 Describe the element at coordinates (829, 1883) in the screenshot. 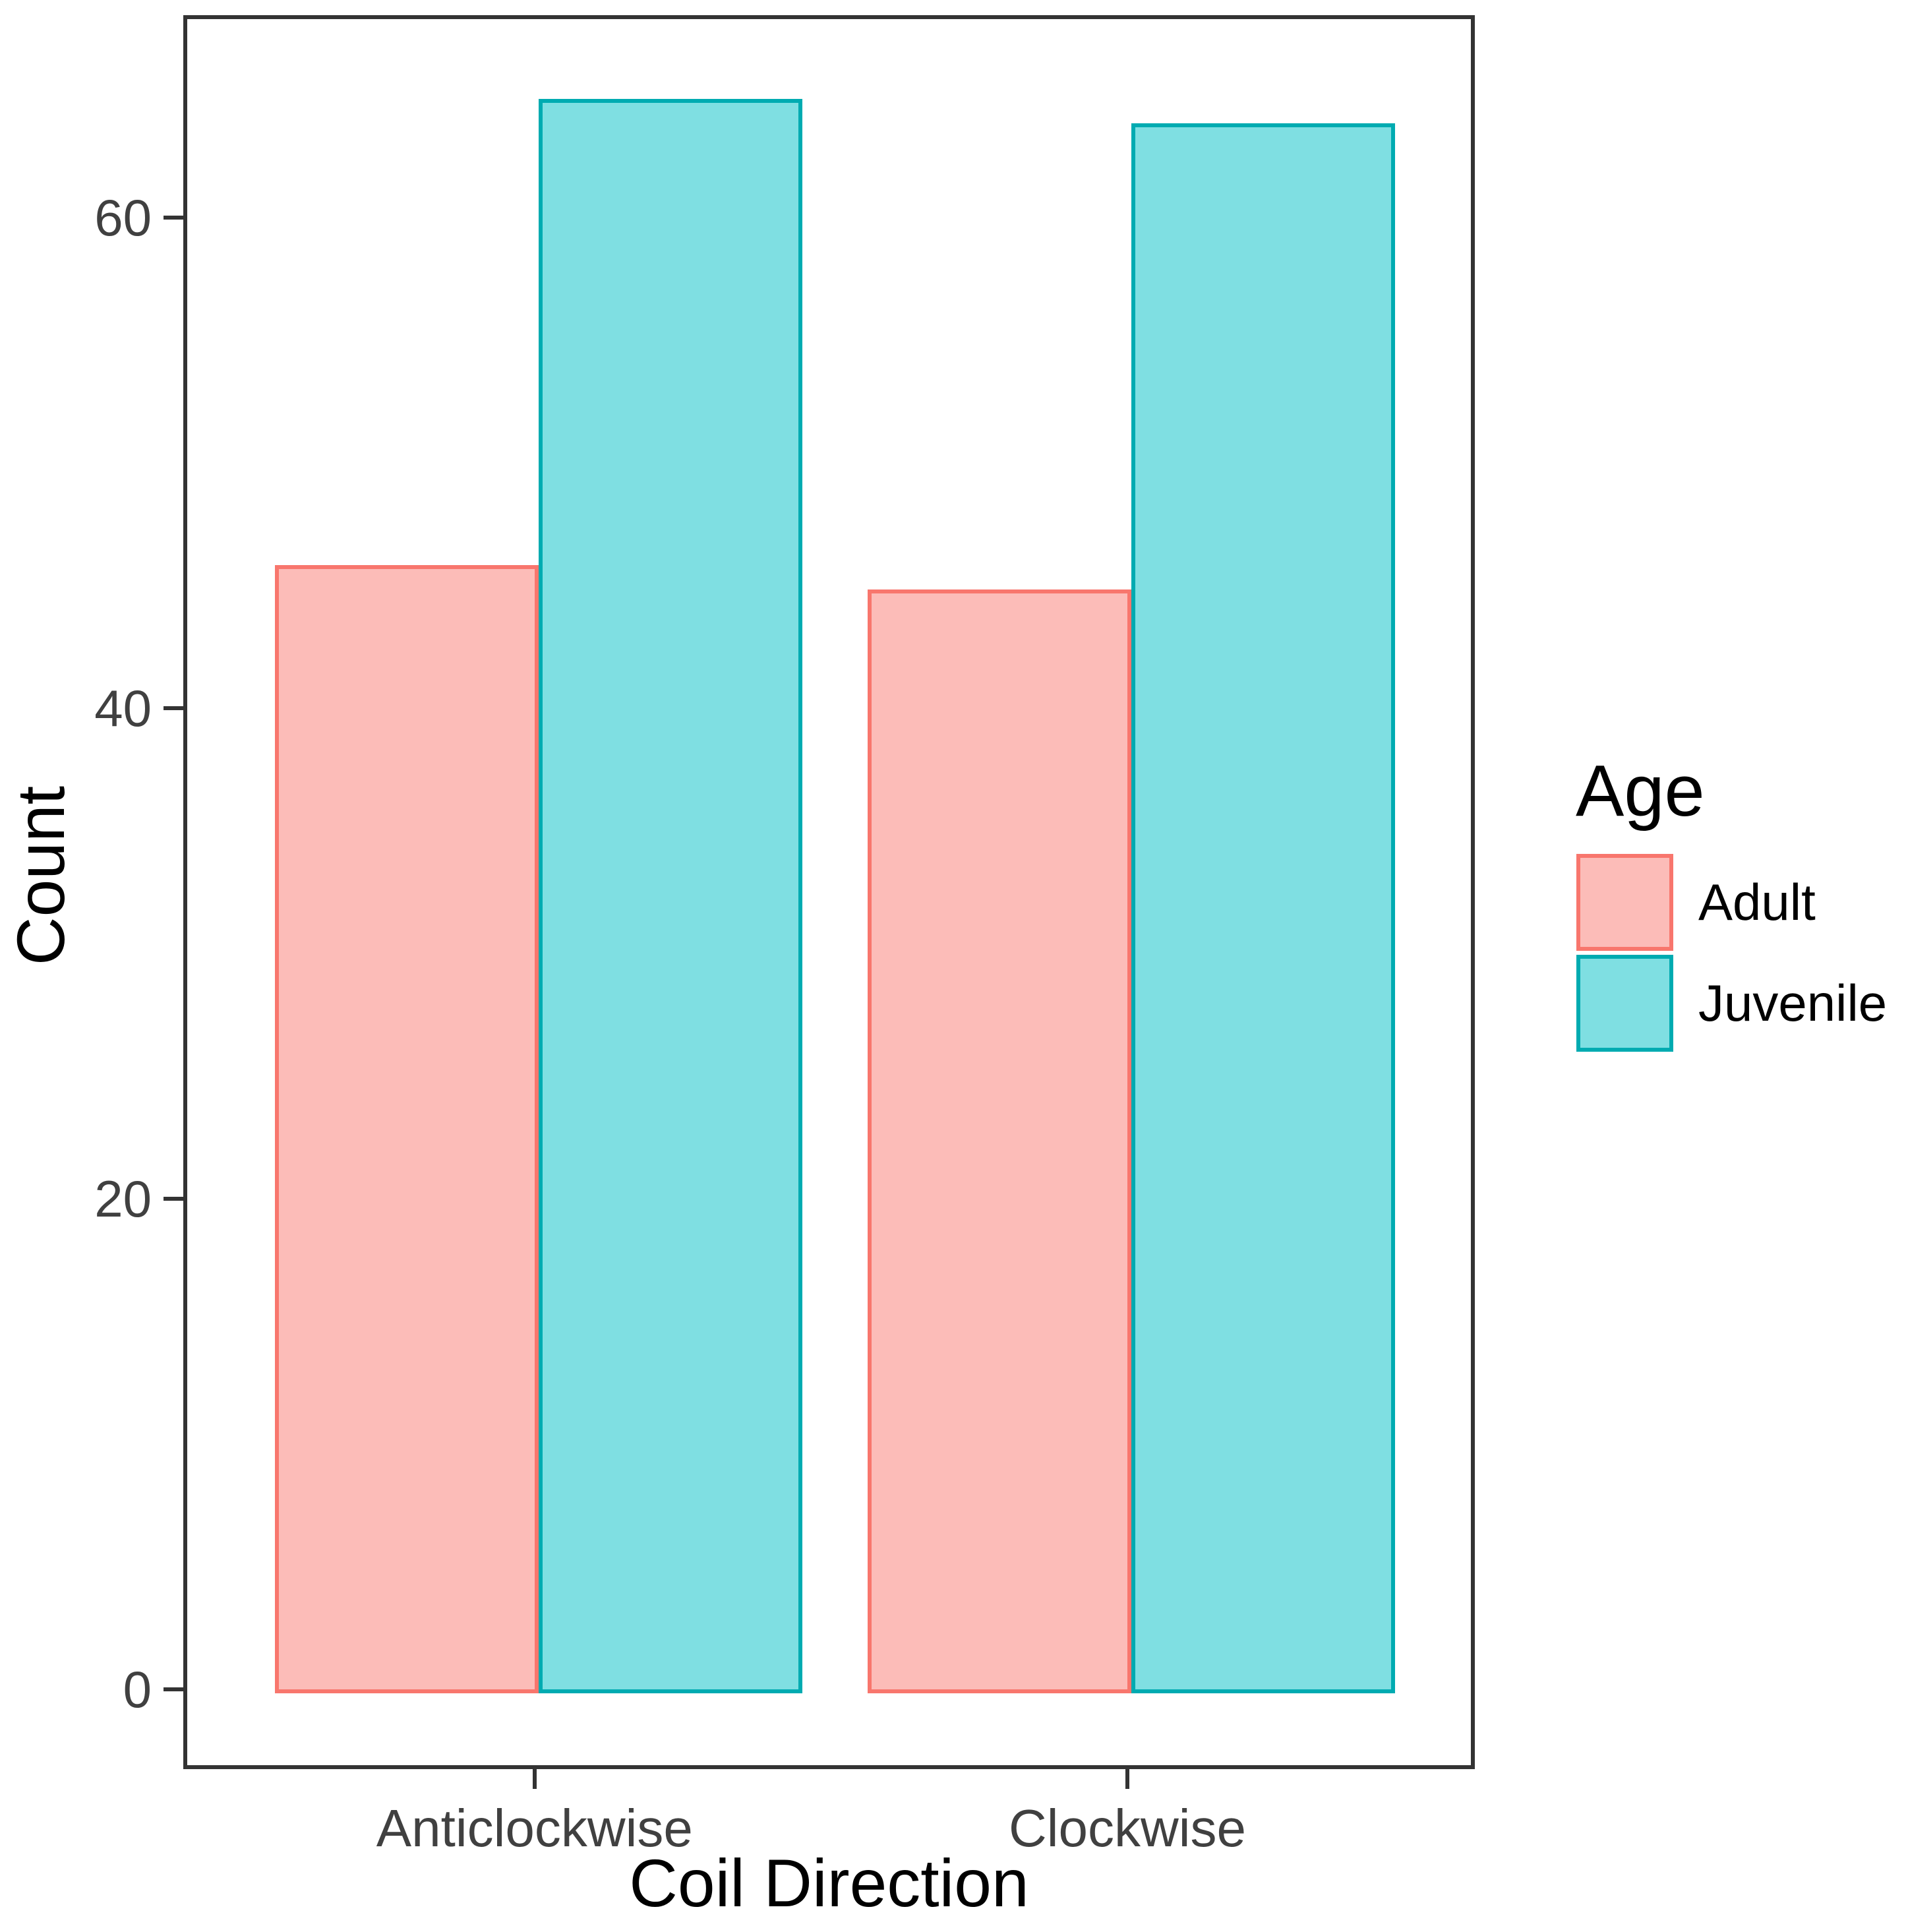

I see `x-axis-title: Coil Direction` at that location.